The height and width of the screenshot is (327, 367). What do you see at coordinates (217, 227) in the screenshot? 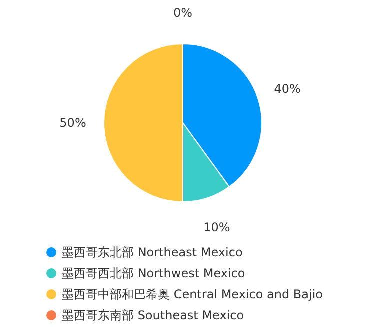
I see `data-label: 10%` at bounding box center [217, 227].